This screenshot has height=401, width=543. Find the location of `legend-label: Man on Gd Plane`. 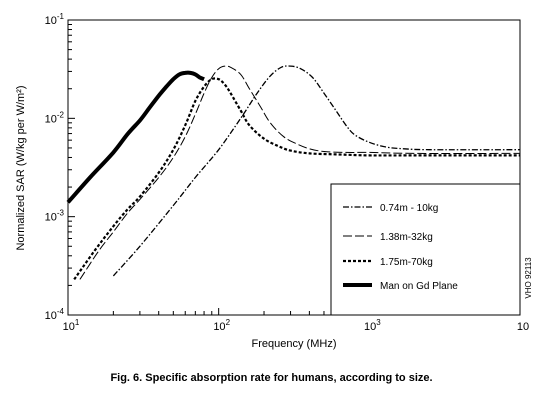

legend-label: Man on Gd Plane is located at coordinates (419, 286).